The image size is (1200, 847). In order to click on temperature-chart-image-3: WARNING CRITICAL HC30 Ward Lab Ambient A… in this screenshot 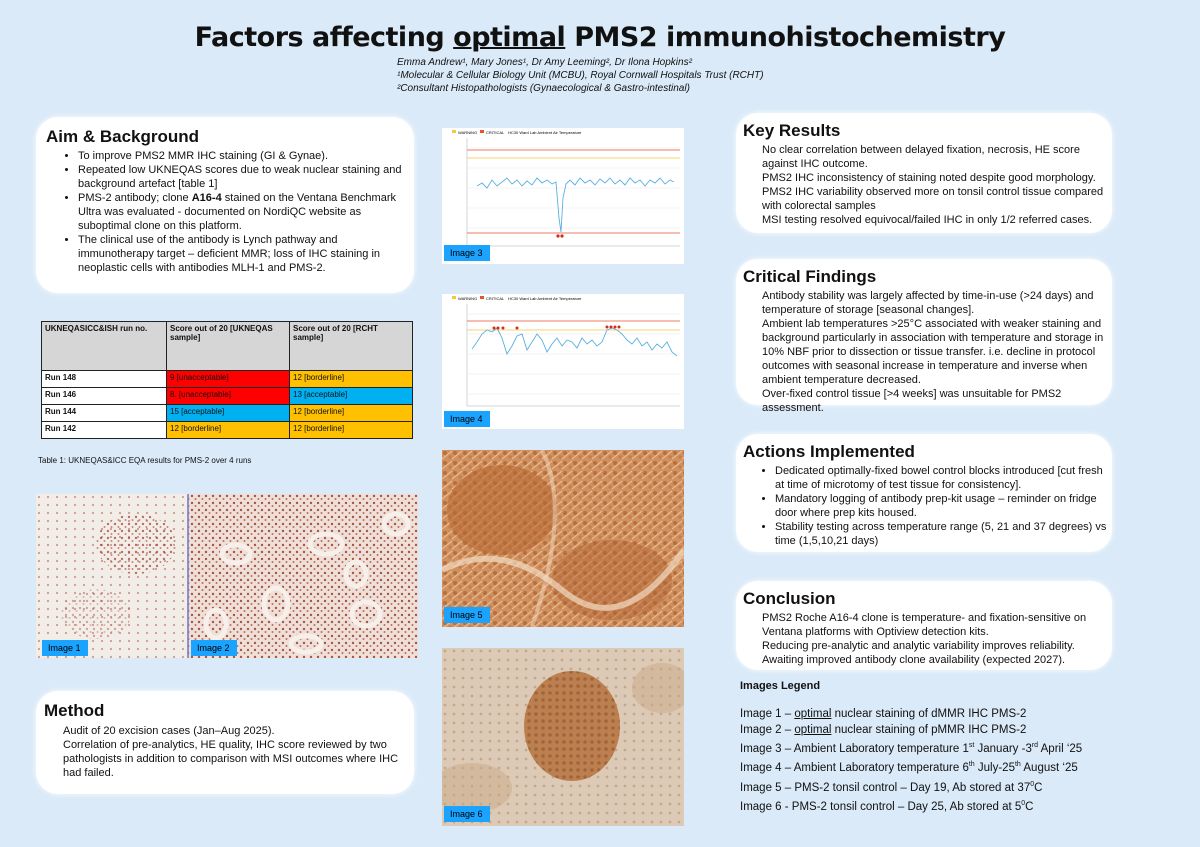, I will do `click(563, 196)`.